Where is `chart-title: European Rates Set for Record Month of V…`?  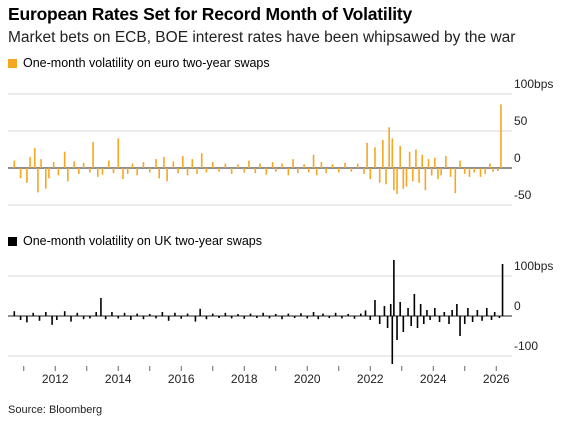
chart-title: European Rates Set for Record Month of V… is located at coordinates (210, 14).